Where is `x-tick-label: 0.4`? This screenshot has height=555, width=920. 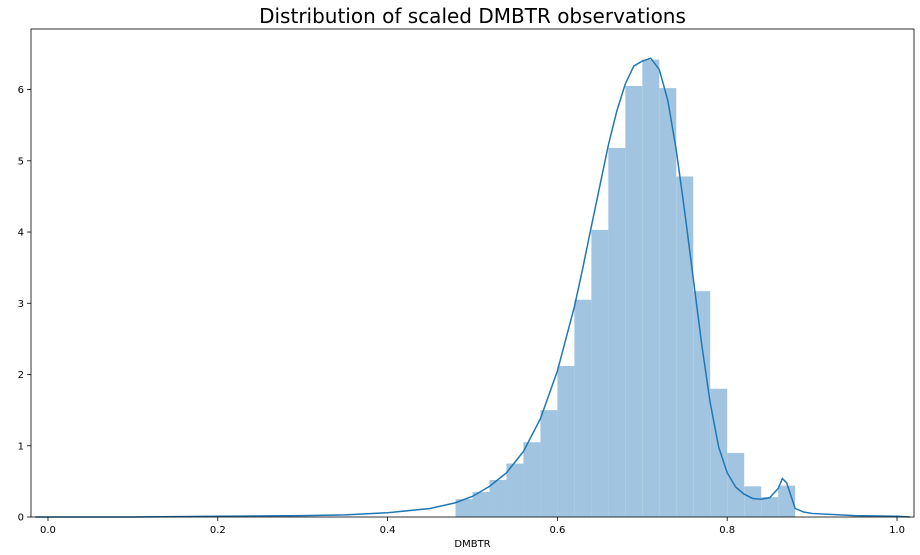
x-tick-label: 0.4 is located at coordinates (388, 530).